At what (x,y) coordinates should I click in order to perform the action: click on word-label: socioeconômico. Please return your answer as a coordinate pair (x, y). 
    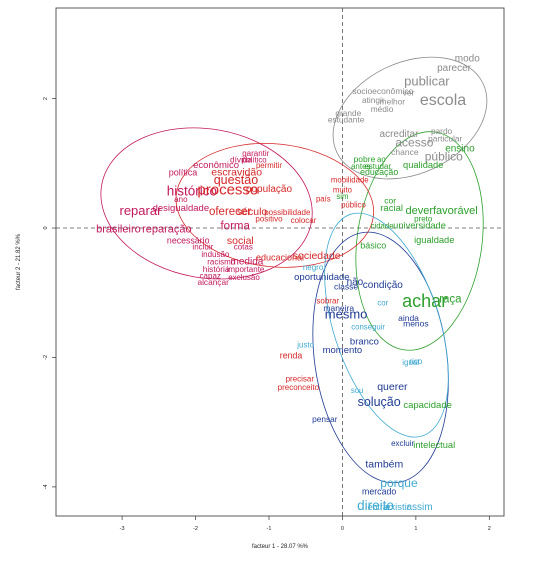
    Looking at the image, I should click on (382, 91).